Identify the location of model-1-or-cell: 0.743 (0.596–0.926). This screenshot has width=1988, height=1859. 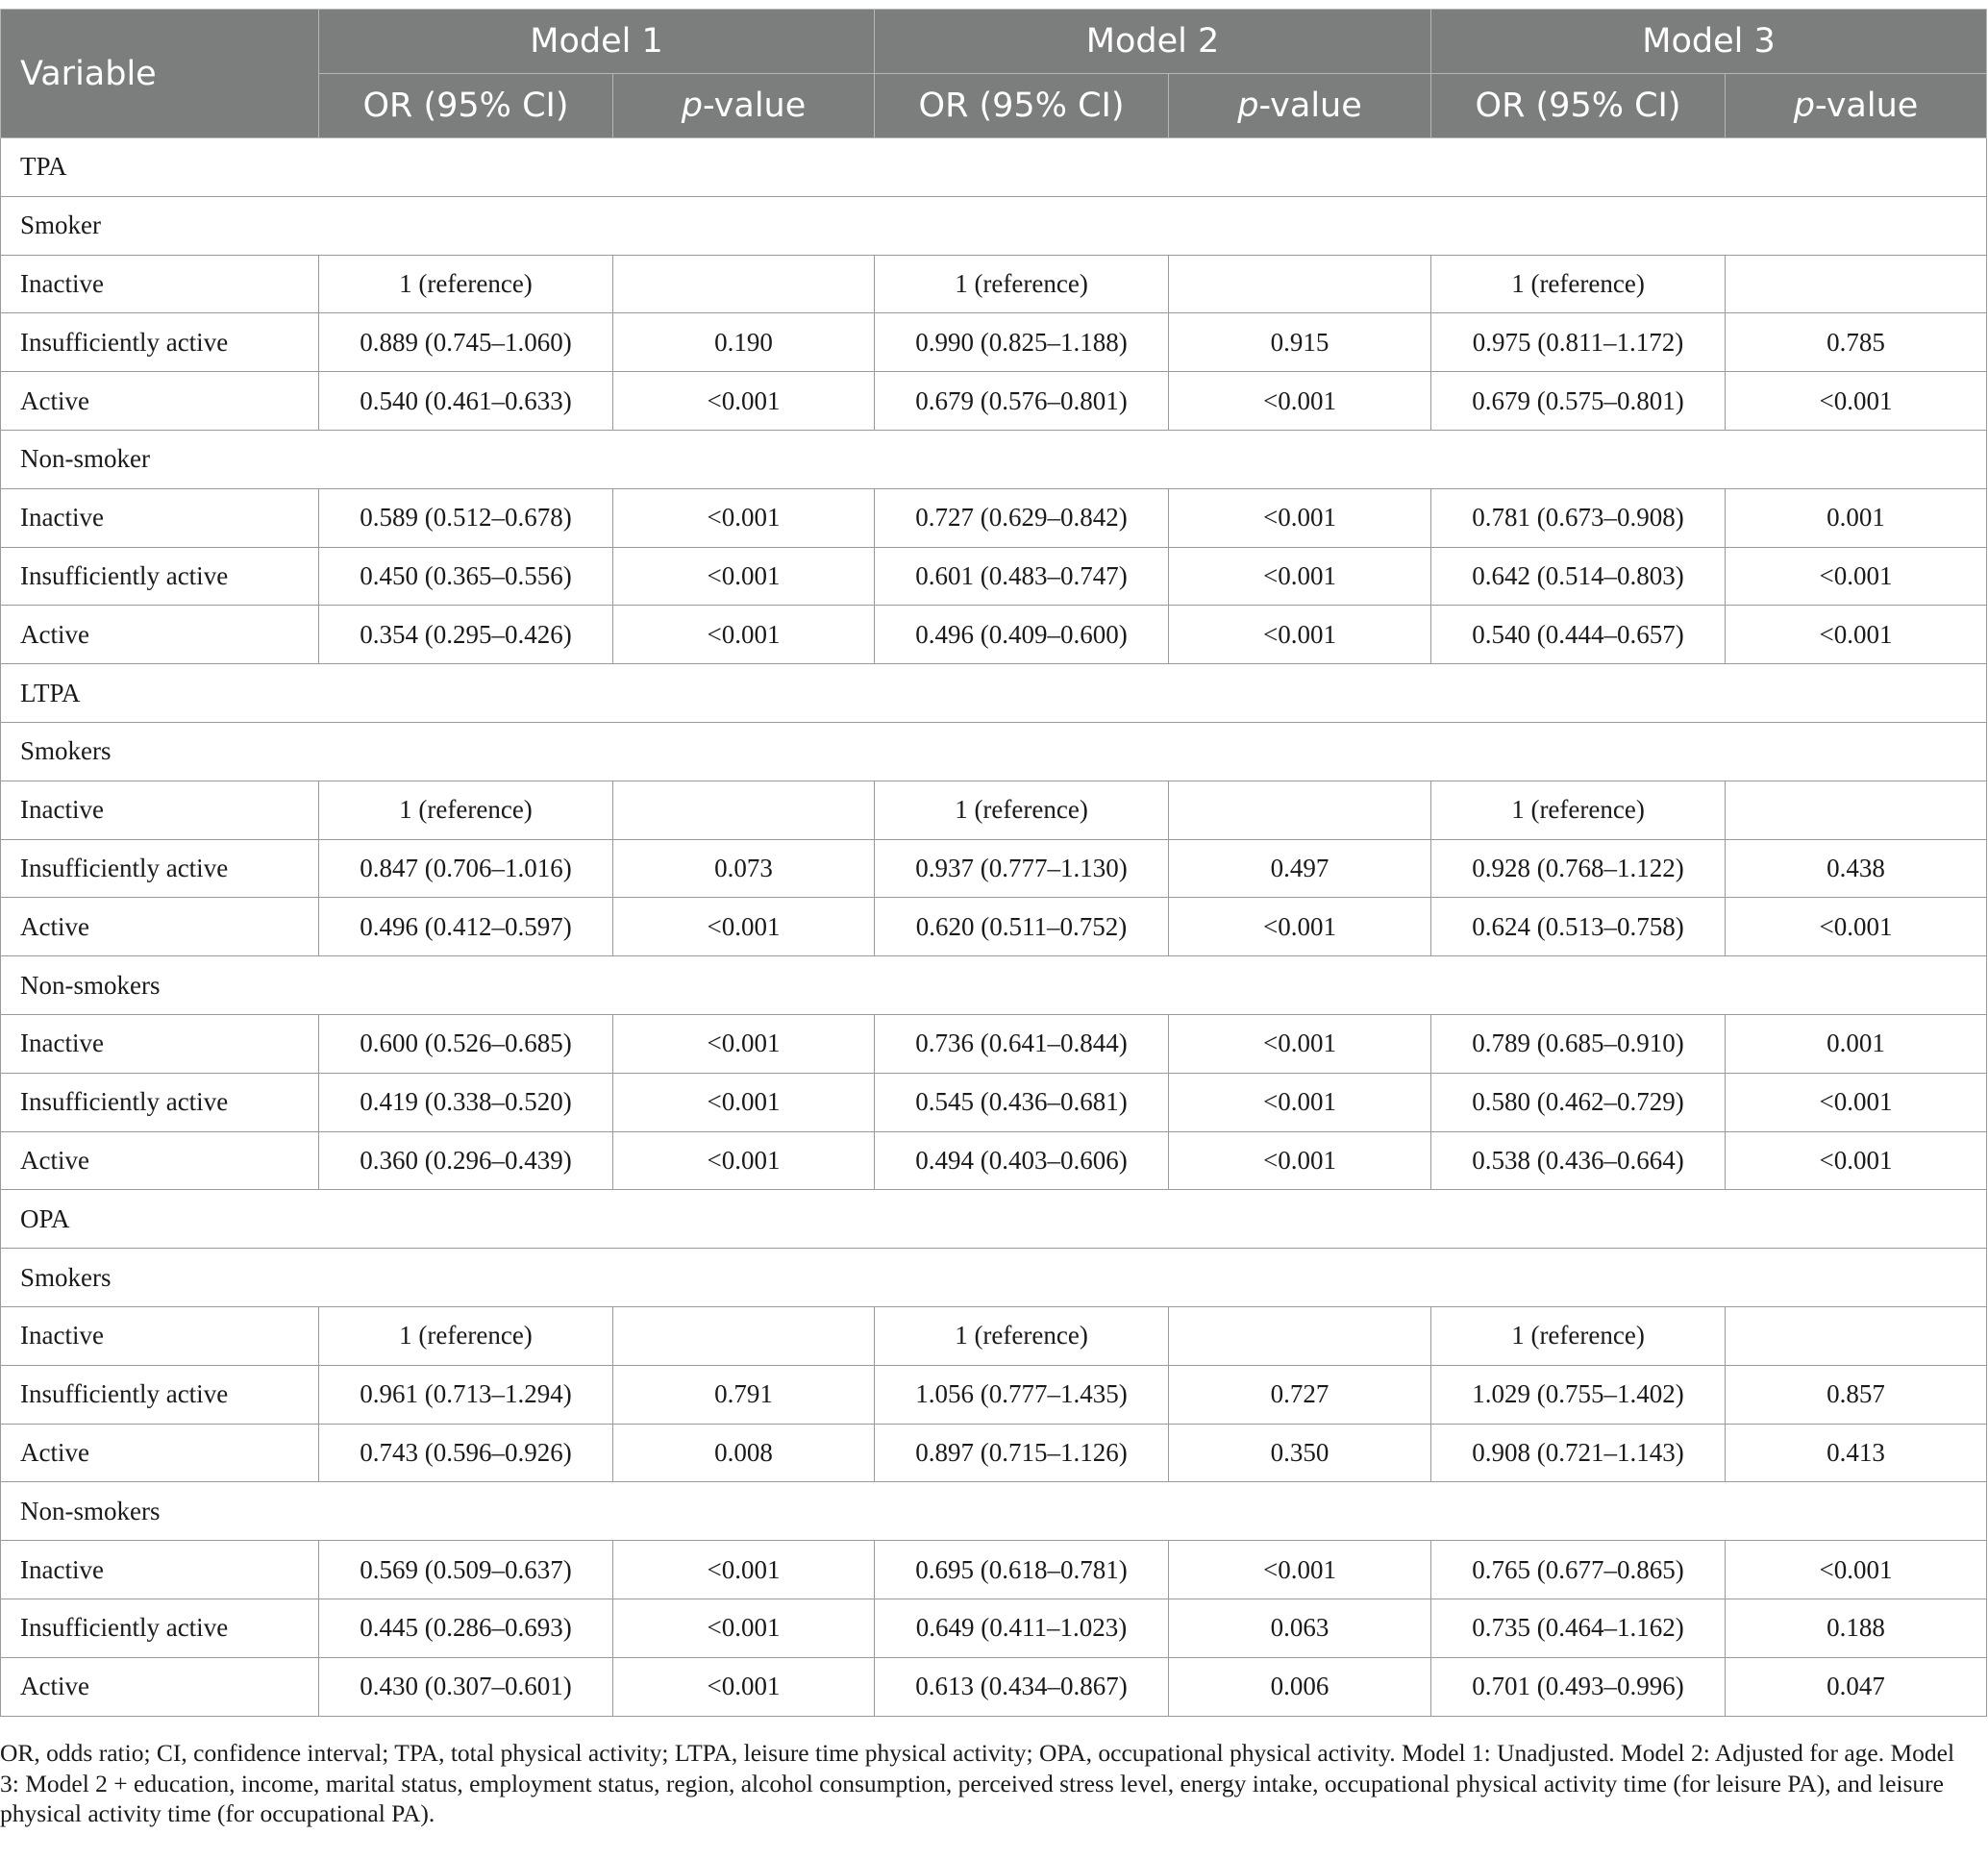
(465, 1453).